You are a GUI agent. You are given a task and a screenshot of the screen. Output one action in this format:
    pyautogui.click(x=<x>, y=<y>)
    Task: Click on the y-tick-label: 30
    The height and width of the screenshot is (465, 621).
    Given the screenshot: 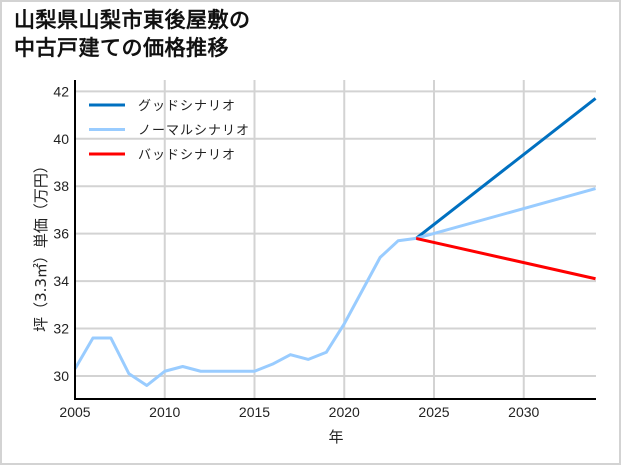 What is the action you would take?
    pyautogui.click(x=61, y=376)
    